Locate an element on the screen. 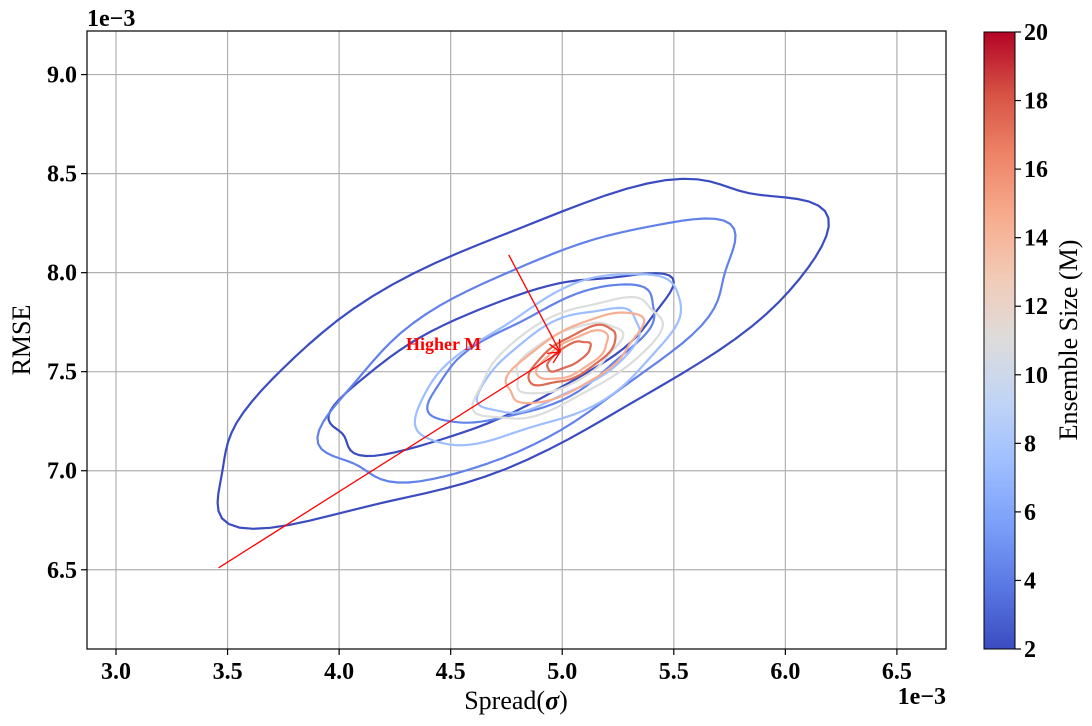  x-tick-label: 4.5 is located at coordinates (451, 672).